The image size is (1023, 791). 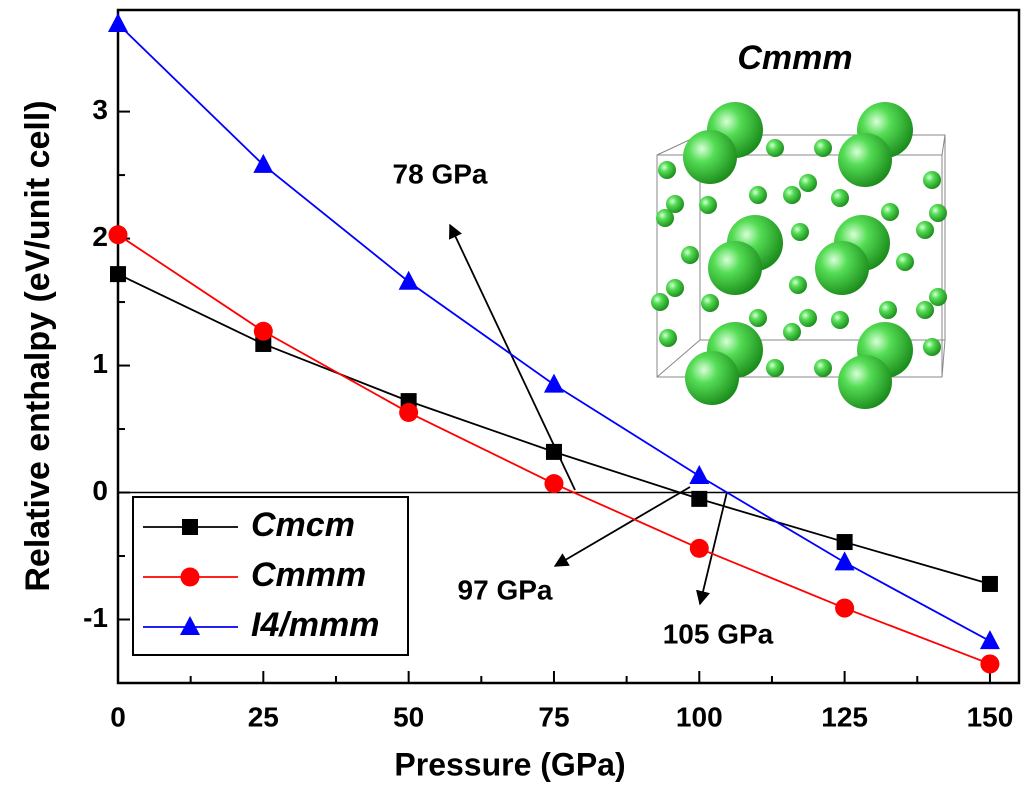 What do you see at coordinates (38, 345) in the screenshot?
I see `y-axis-label: Relative enthalpy (eV/unit cell)` at bounding box center [38, 345].